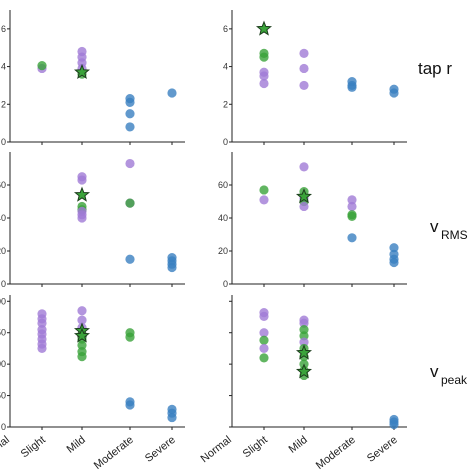 The width and height of the screenshot is (474, 474). I want to click on subplot-1-1: 0 20 40 60, so click(312, 220).